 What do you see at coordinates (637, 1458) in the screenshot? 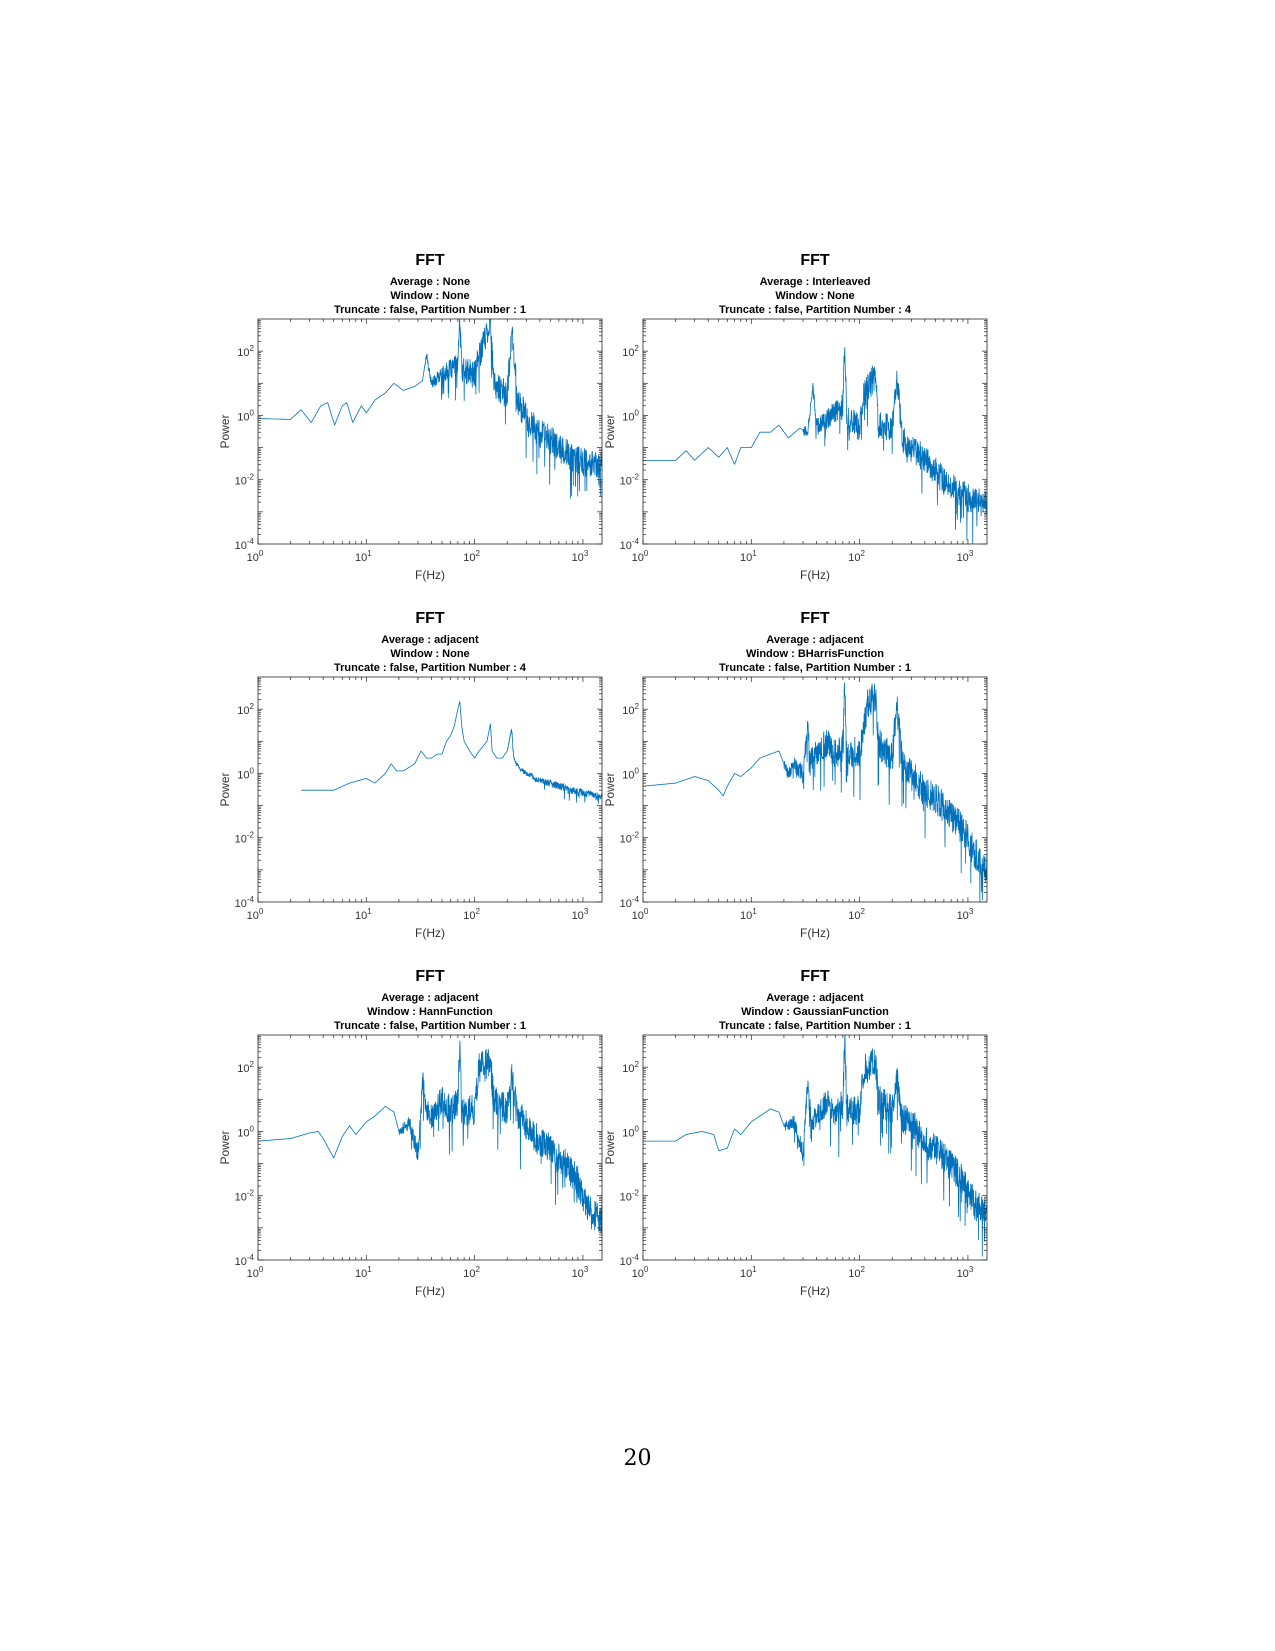
I see `page-number: 20` at bounding box center [637, 1458].